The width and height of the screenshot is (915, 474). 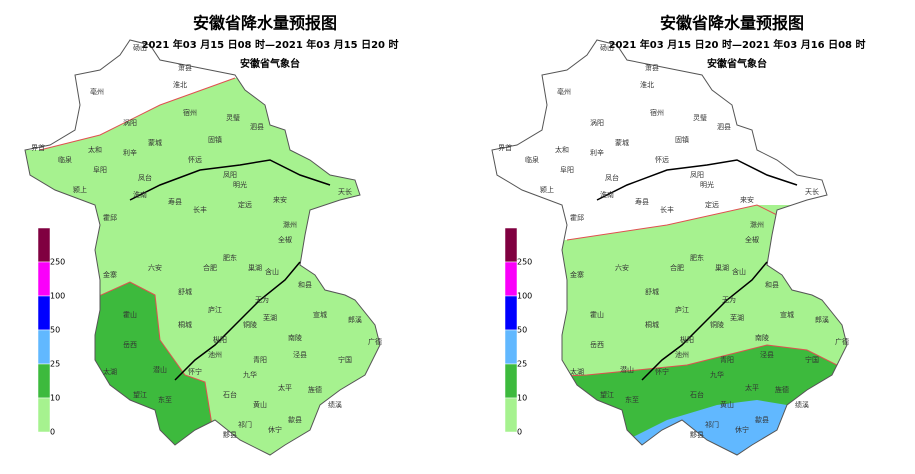 I want to click on city-label: 明光, so click(x=240, y=184).